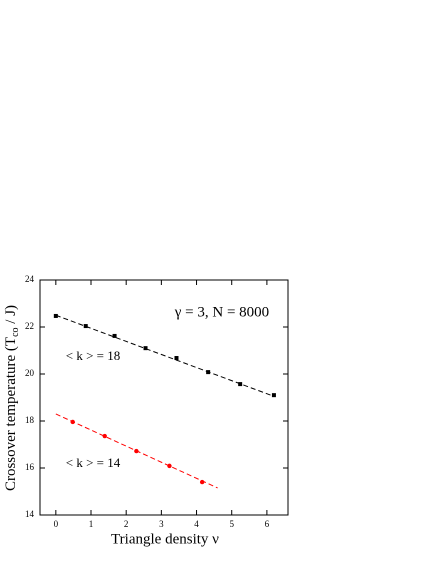 This screenshot has width=436, height=564. Describe the element at coordinates (91, 524) in the screenshot. I see `x-tick-label: 1` at that location.